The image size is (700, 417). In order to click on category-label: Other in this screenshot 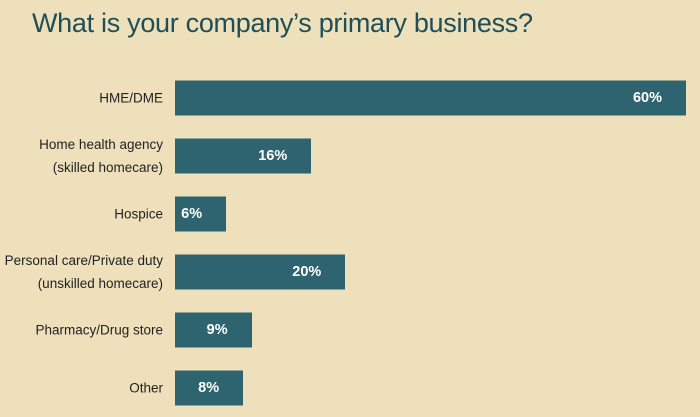, I will do `click(146, 388)`.